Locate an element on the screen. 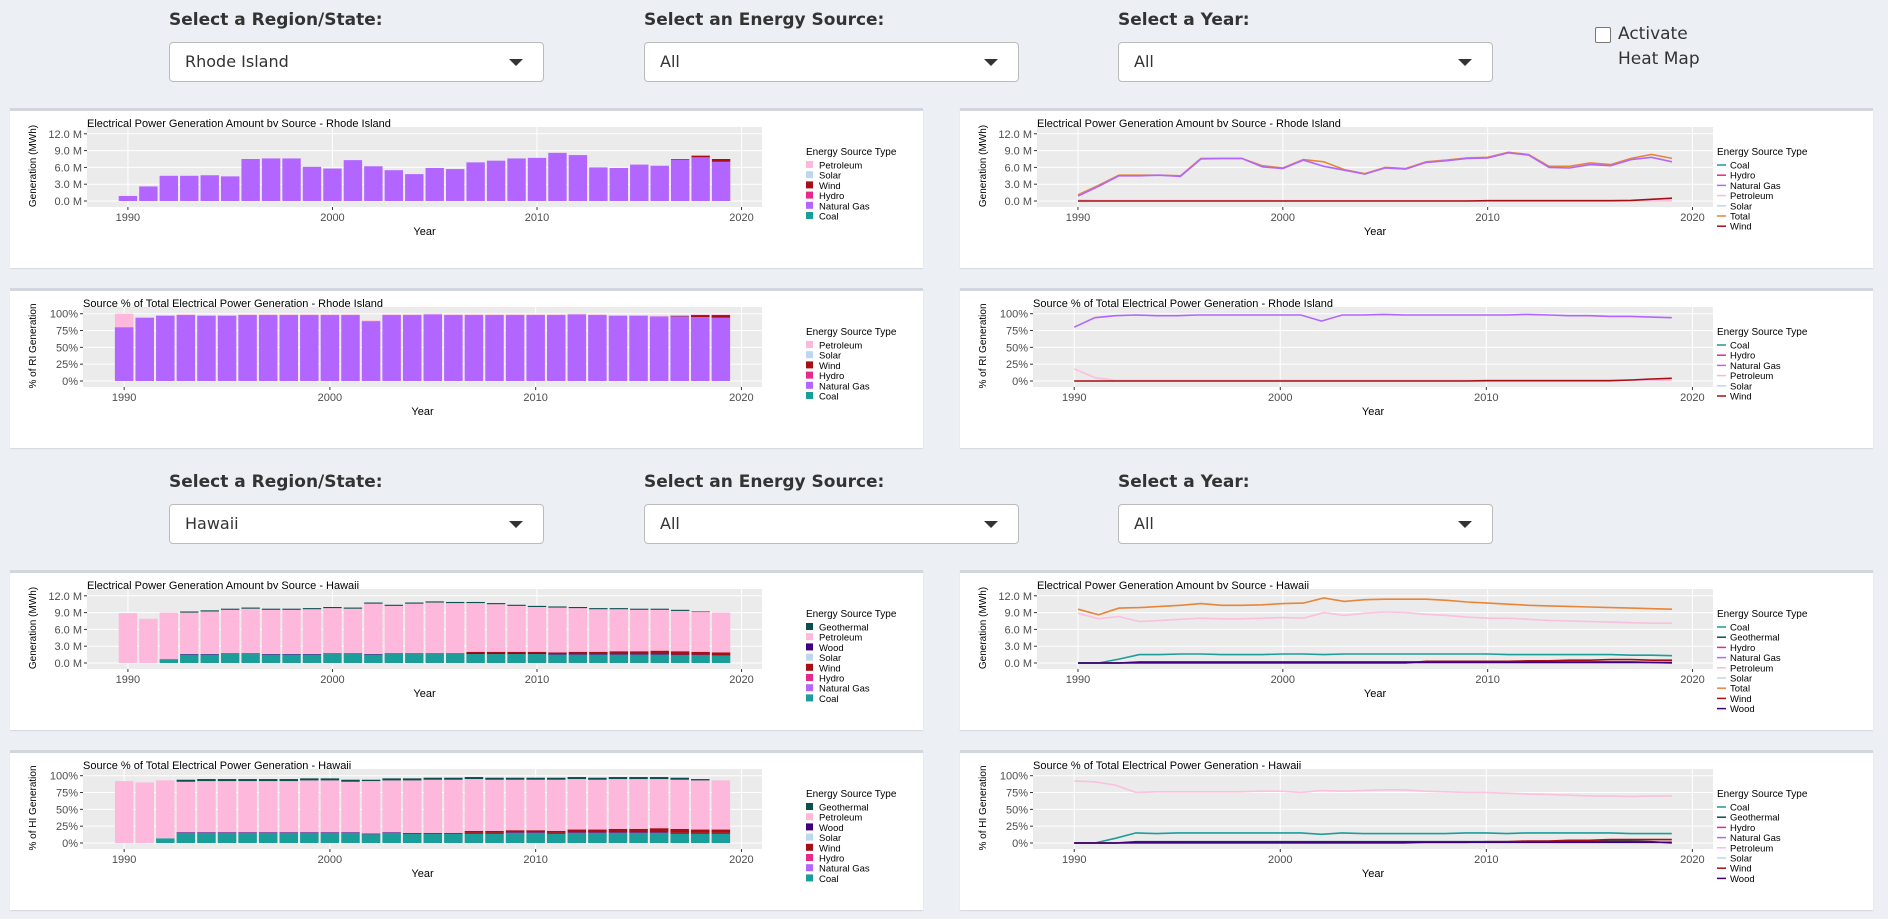 This screenshot has height=919, width=1888. y-tick-label: 3.0 M is located at coordinates (68, 185).